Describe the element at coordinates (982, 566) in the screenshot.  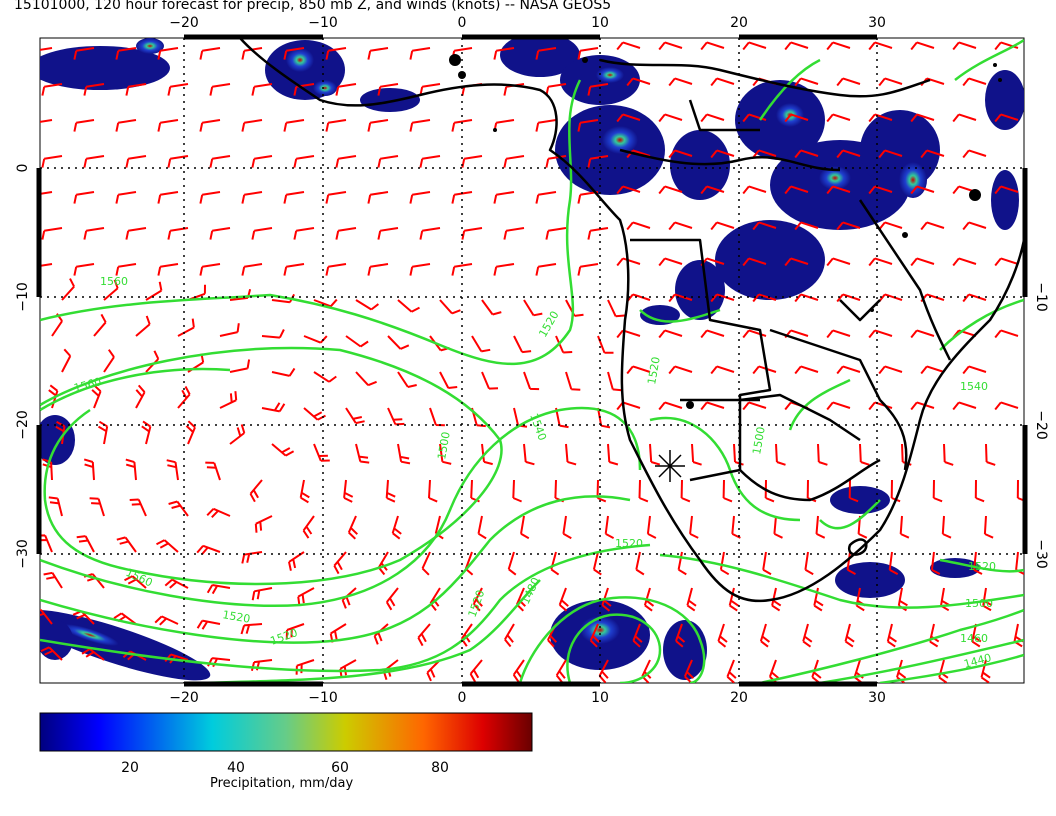
I see `contour-label: 1520` at that location.